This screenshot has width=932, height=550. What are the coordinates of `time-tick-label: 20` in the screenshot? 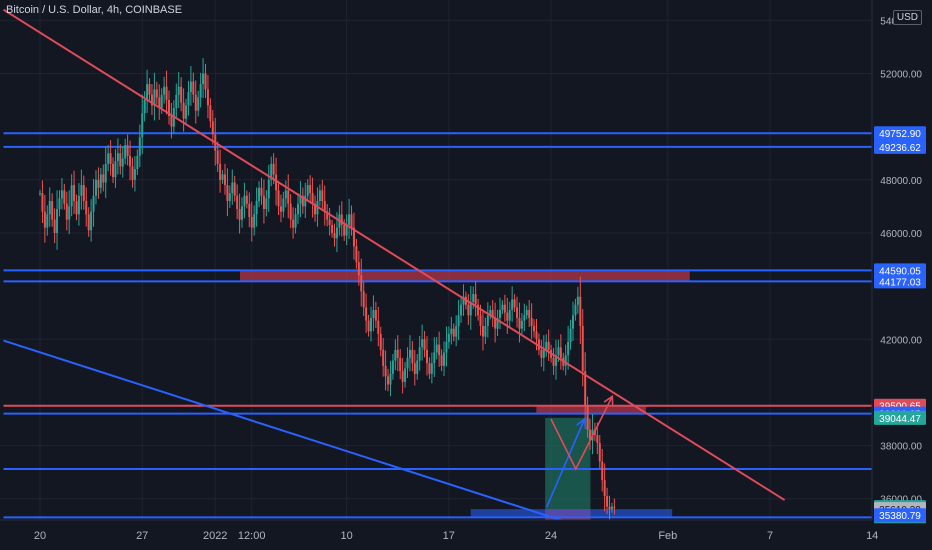 It's located at (40, 536).